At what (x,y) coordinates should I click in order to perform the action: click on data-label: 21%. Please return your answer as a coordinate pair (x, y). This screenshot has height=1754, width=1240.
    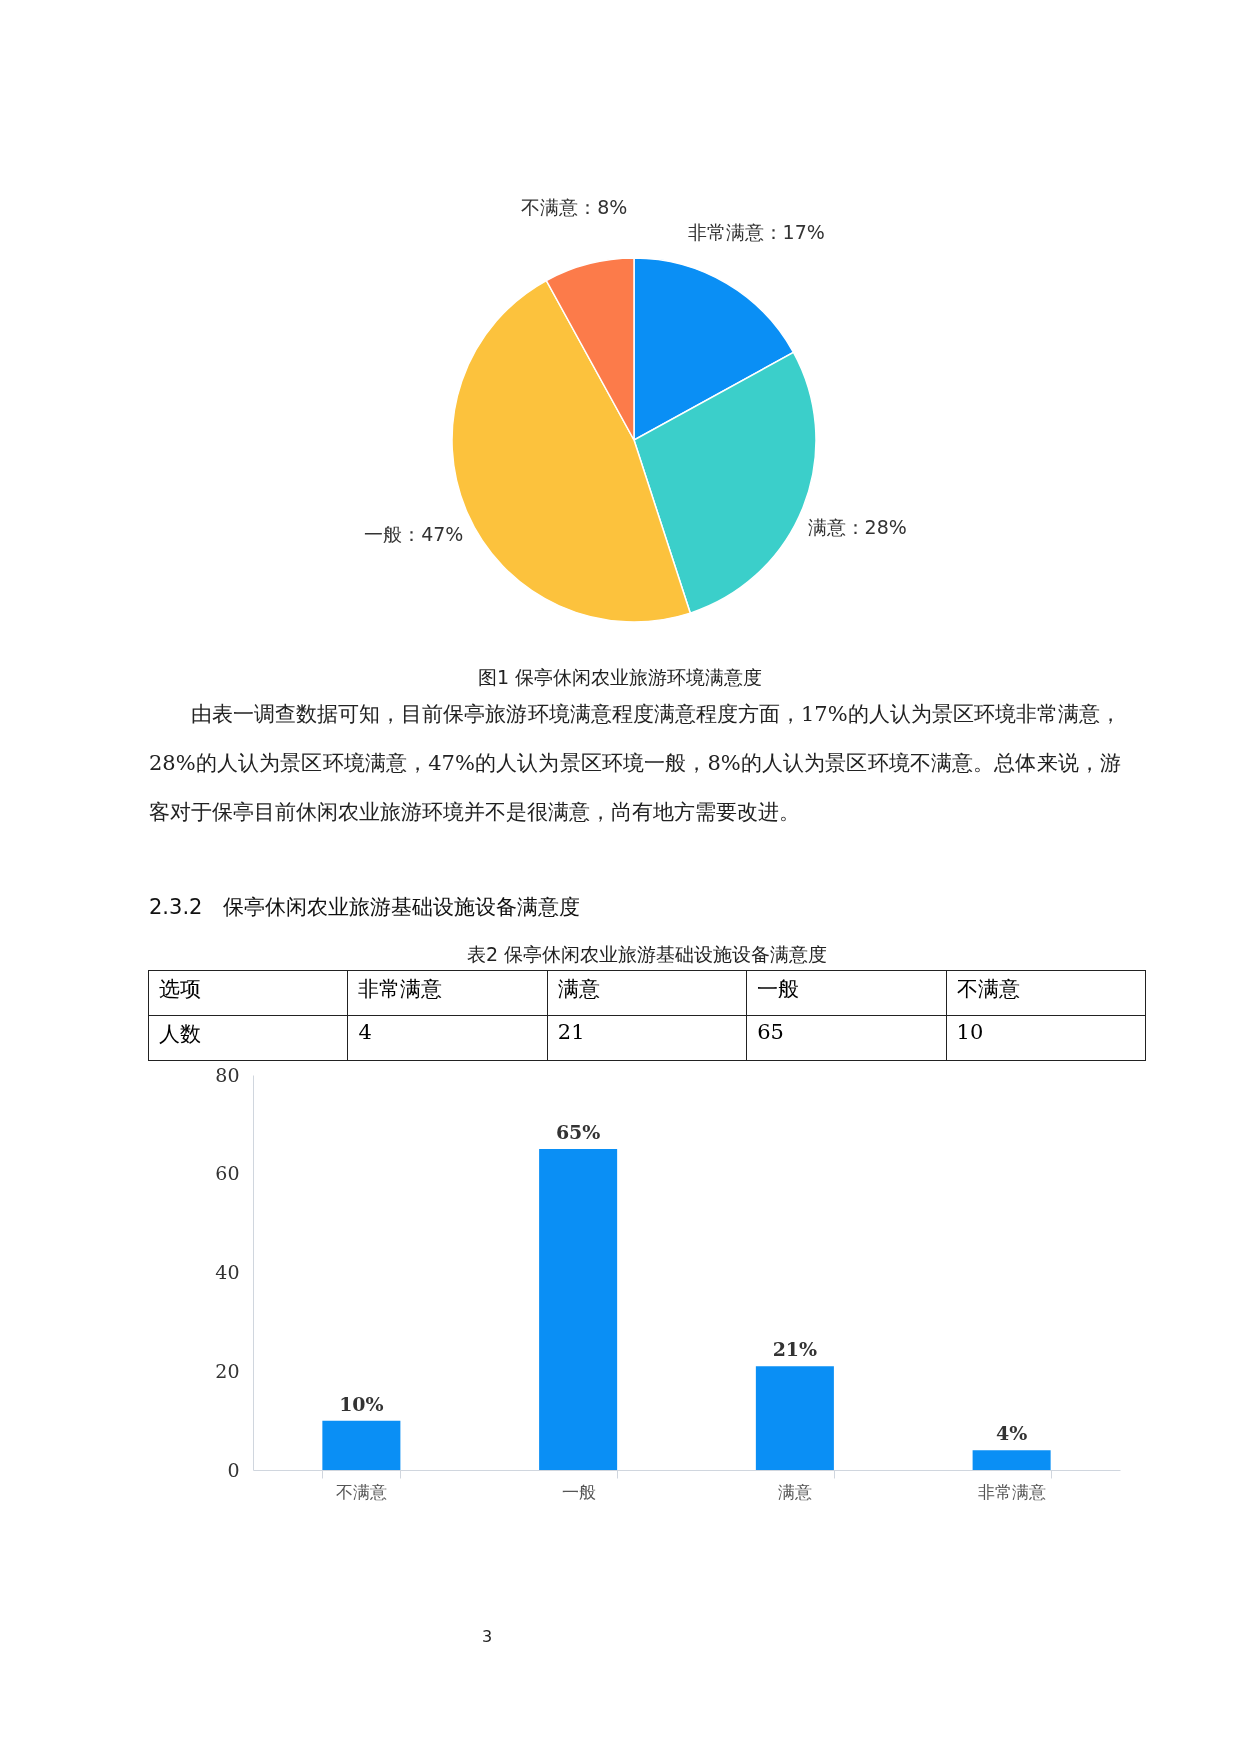
    Looking at the image, I should click on (795, 1349).